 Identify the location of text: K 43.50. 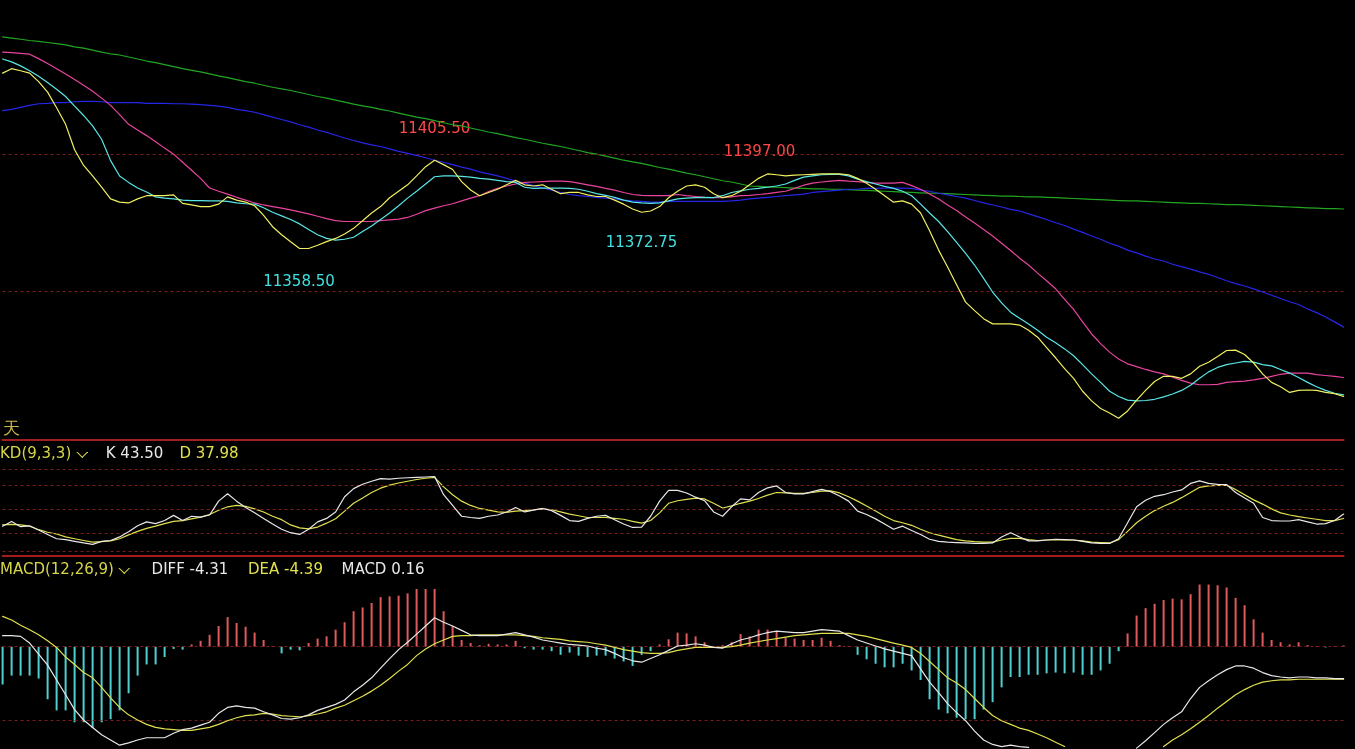
(134, 453).